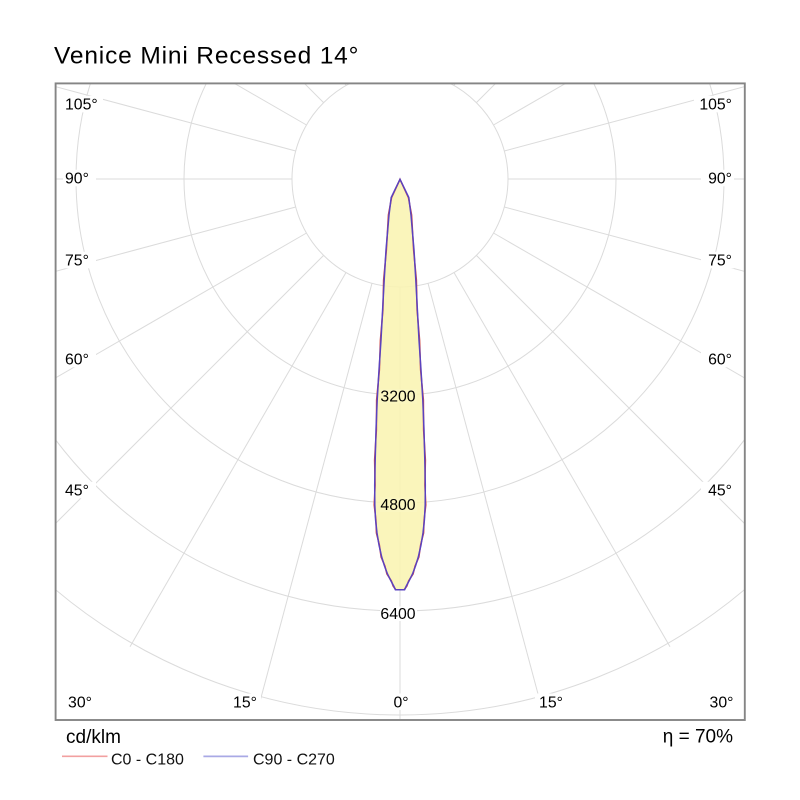 This screenshot has height=800, width=800. Describe the element at coordinates (400, 703) in the screenshot. I see `svg-text: 0°` at that location.